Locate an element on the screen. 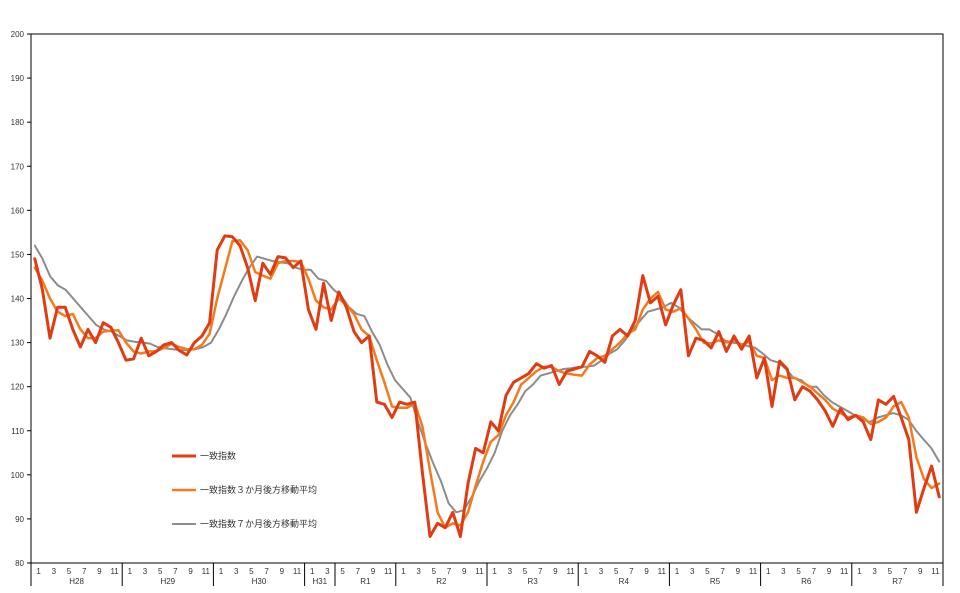 The width and height of the screenshot is (960, 593). y-tick-label: 110 is located at coordinates (17, 431).